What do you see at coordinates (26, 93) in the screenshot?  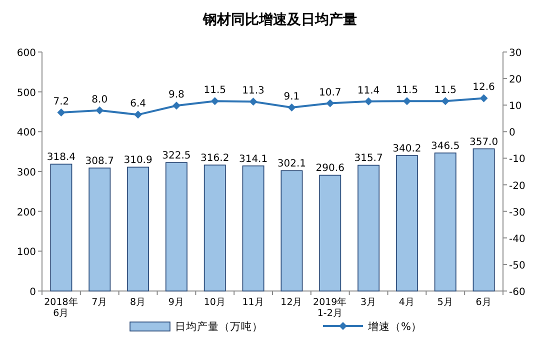 I see `y-tick-label: 500` at bounding box center [26, 93].